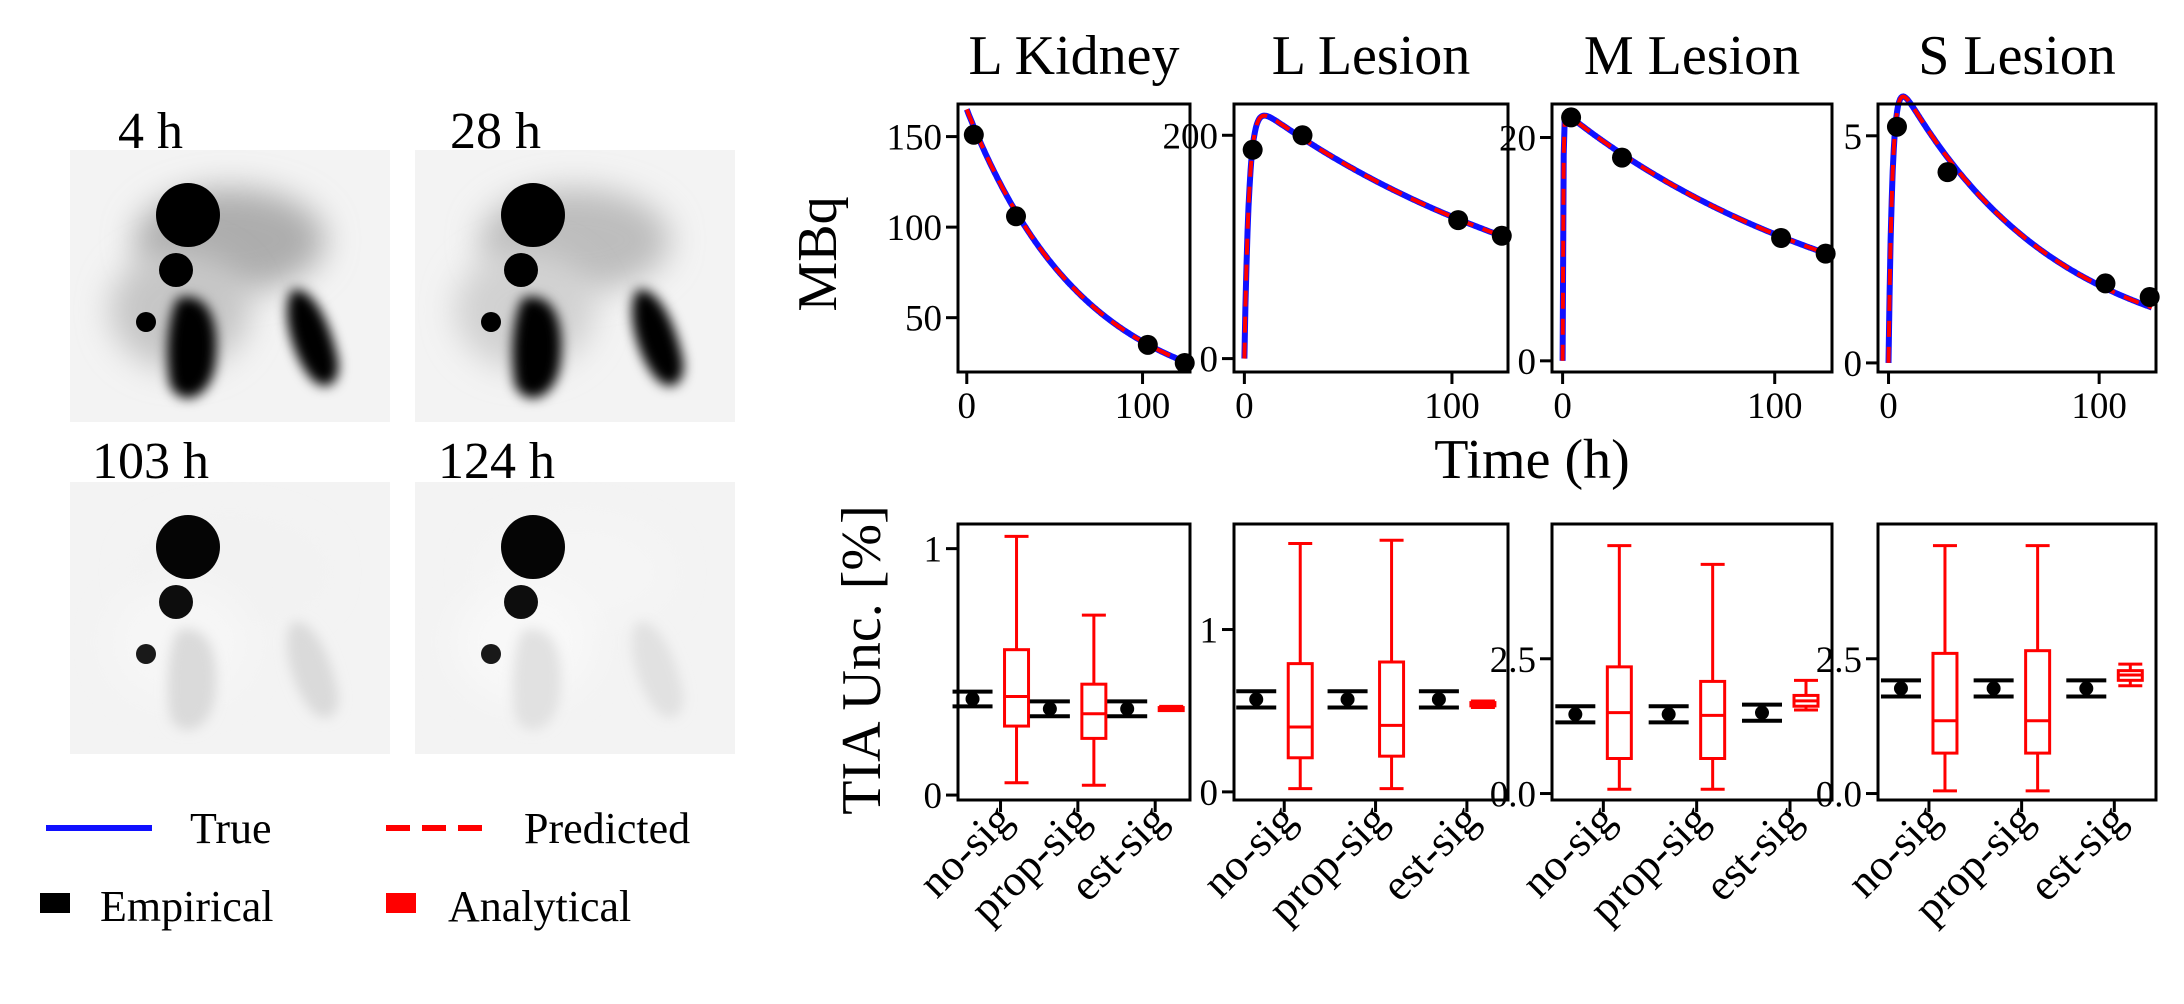  Describe the element at coordinates (1839, 660) in the screenshot. I see `y-tick-label: 2.5` at that location.